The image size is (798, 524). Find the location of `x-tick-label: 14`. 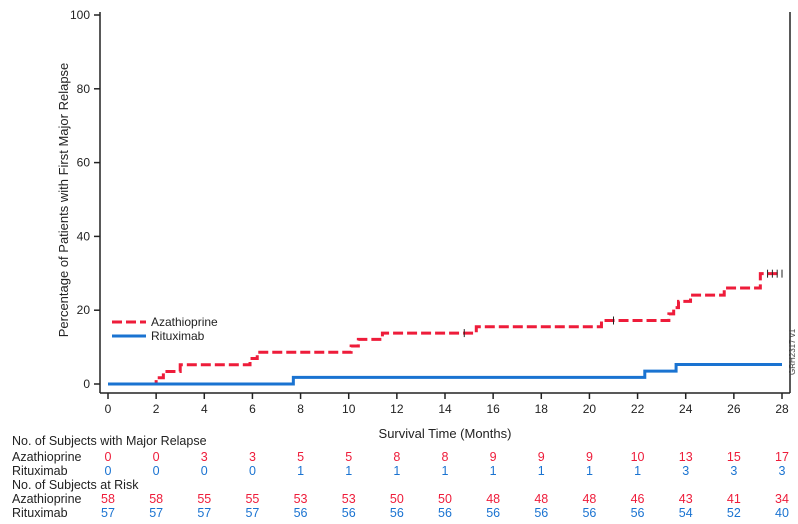

x-tick-label: 14 is located at coordinates (445, 409).